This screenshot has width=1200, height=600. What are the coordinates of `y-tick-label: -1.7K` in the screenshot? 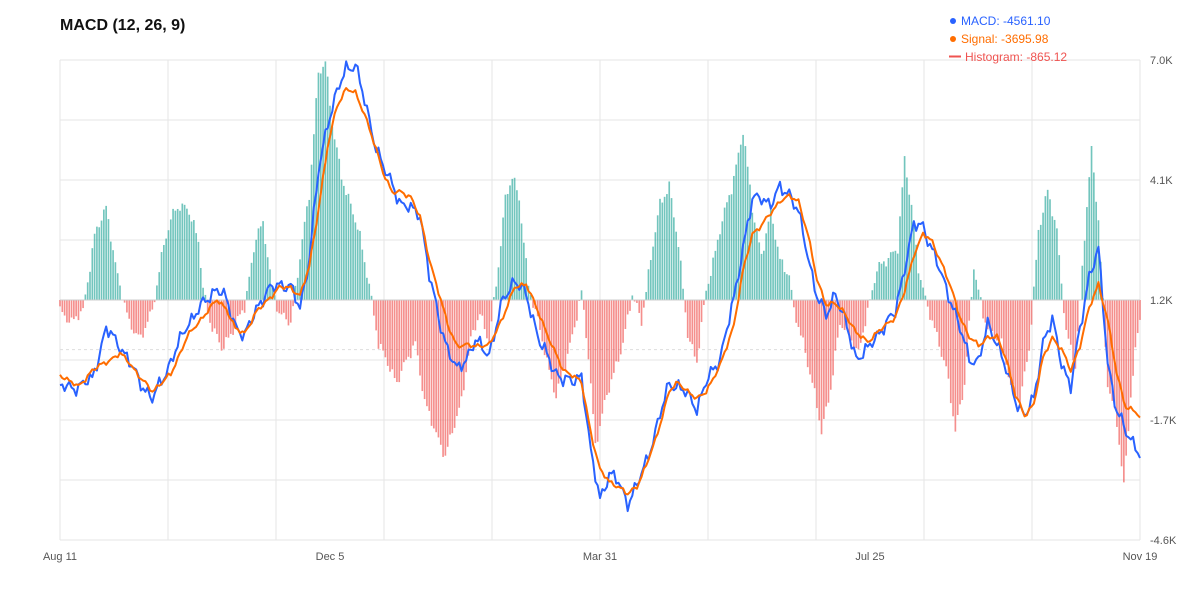 It's located at (1163, 421).